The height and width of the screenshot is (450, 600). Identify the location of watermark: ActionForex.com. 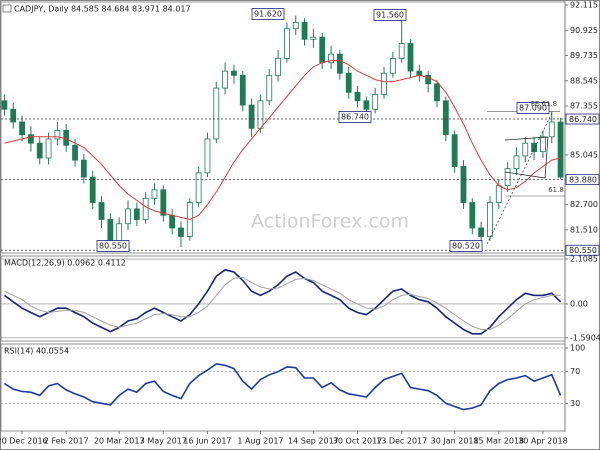
(330, 222).